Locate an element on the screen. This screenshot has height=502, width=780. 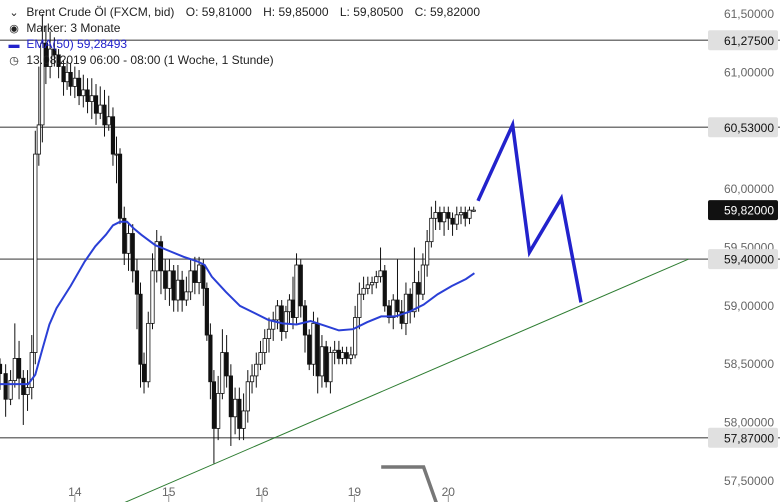
svg-text: 59,82000 is located at coordinates (749, 211).